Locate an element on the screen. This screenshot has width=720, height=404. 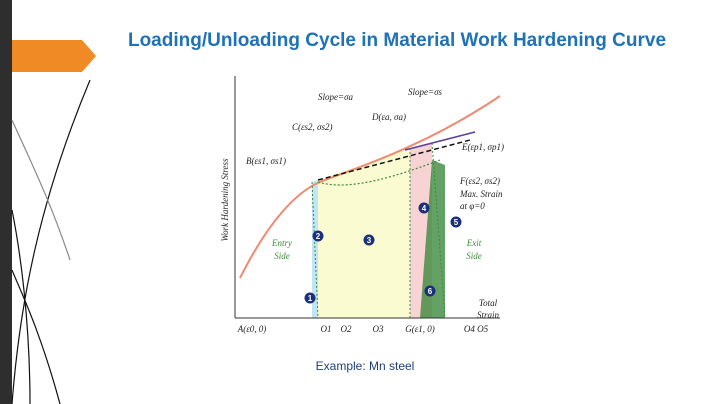
point-label: C(εs2, σs2) is located at coordinates (312, 127).